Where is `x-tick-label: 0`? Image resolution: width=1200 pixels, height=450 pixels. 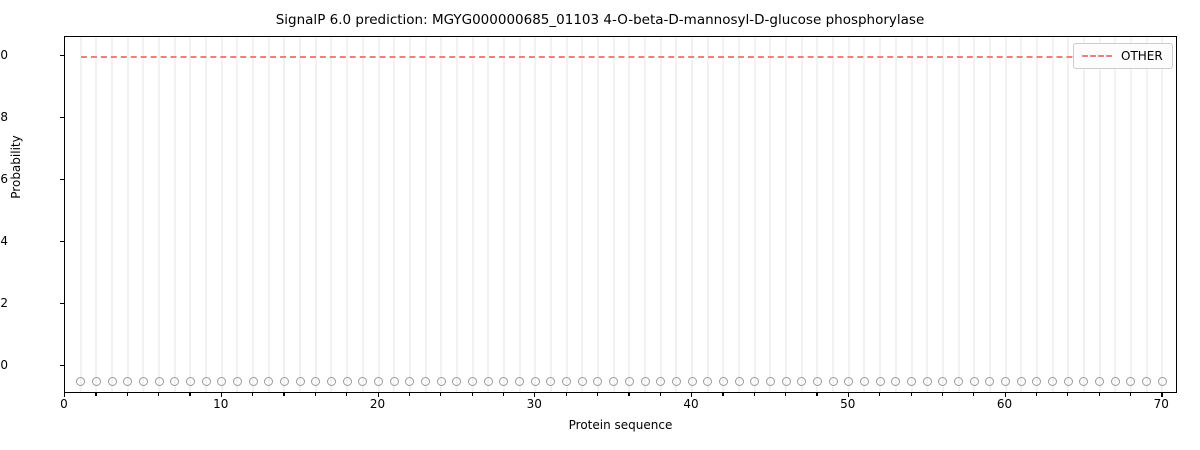
x-tick-label: 0 is located at coordinates (64, 404).